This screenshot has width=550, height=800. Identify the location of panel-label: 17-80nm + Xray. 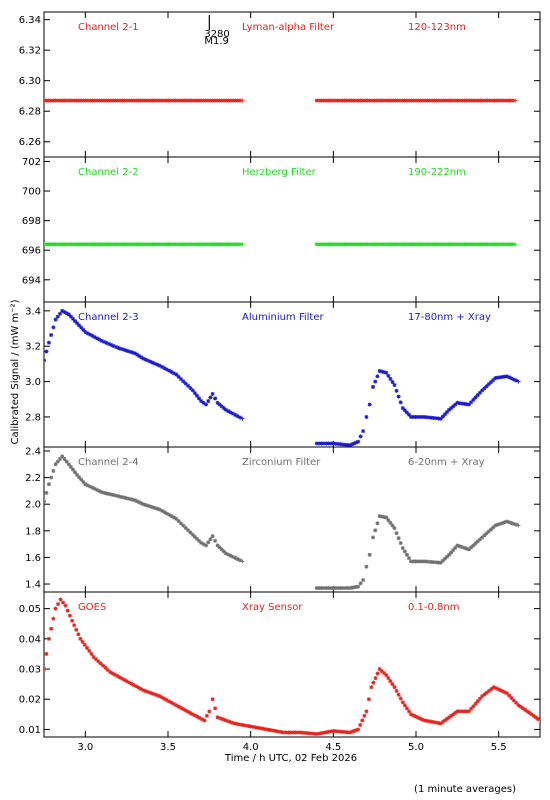
(449, 317).